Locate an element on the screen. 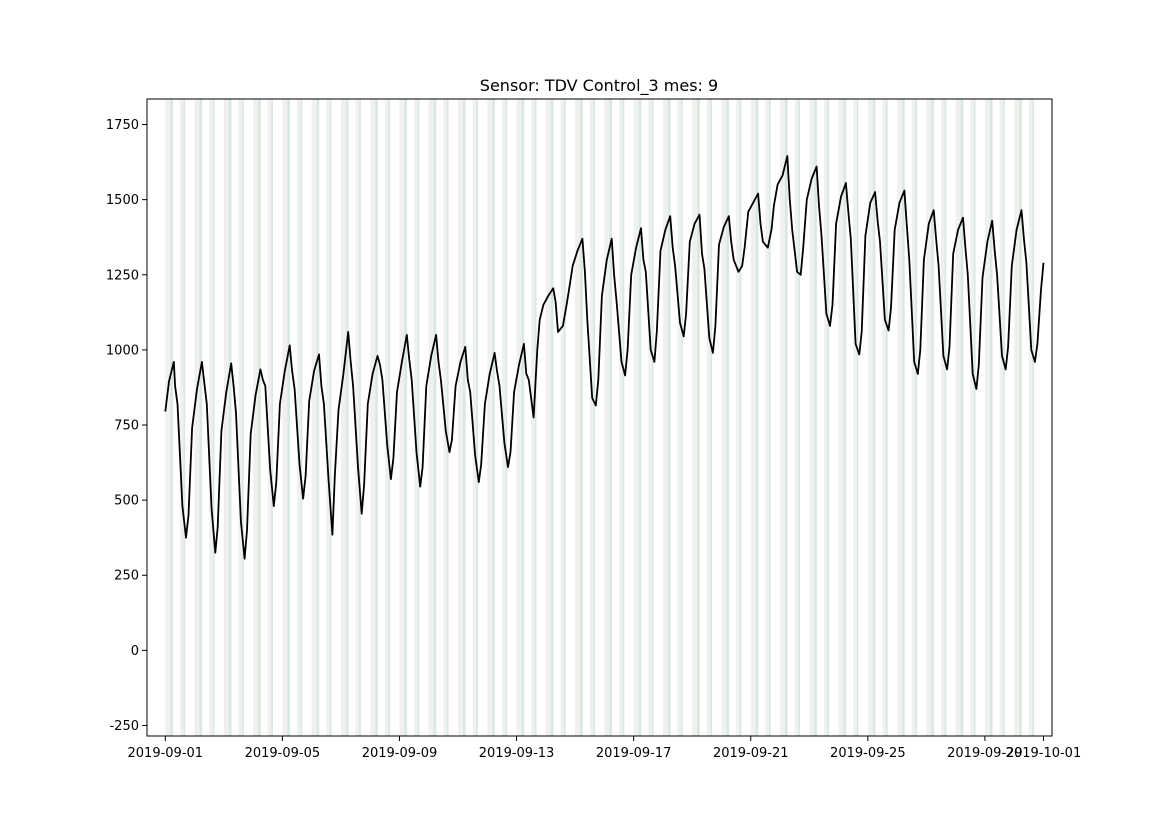  y-tick-label: 0 is located at coordinates (135, 651).